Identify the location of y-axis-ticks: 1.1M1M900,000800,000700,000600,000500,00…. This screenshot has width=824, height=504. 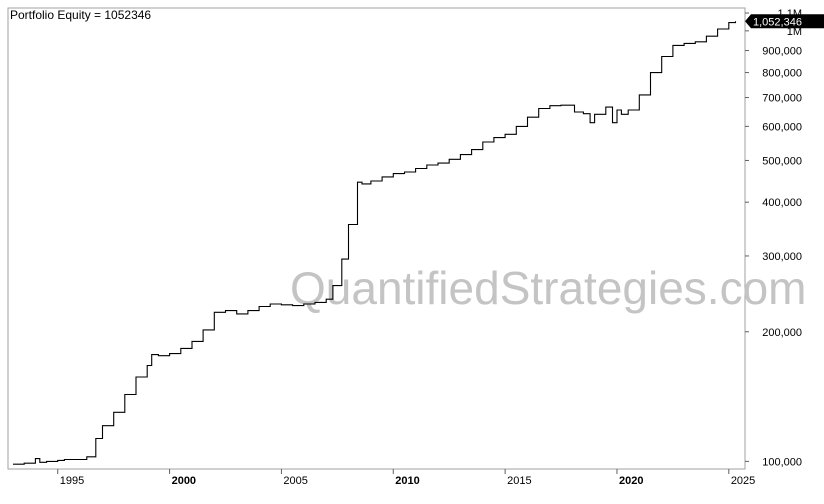
(773, 238).